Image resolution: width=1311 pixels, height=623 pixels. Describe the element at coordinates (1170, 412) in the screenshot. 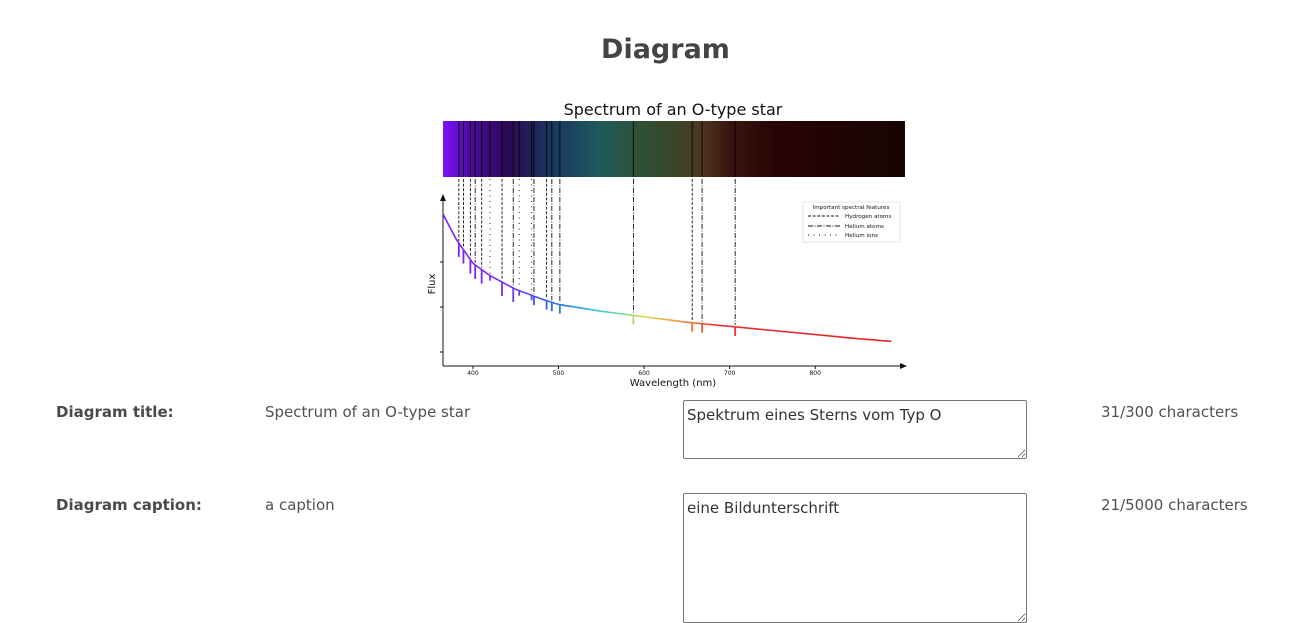

I see `diagram-title-character-count: 31/300 characters` at that location.